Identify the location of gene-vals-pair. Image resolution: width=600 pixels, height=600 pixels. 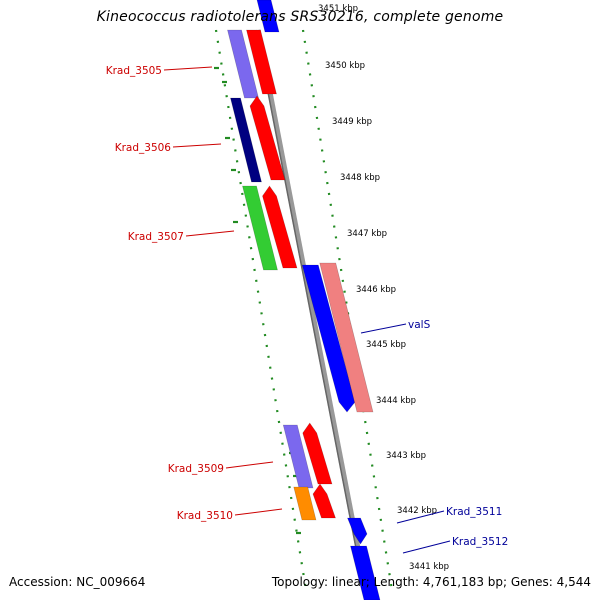
(346, 337).